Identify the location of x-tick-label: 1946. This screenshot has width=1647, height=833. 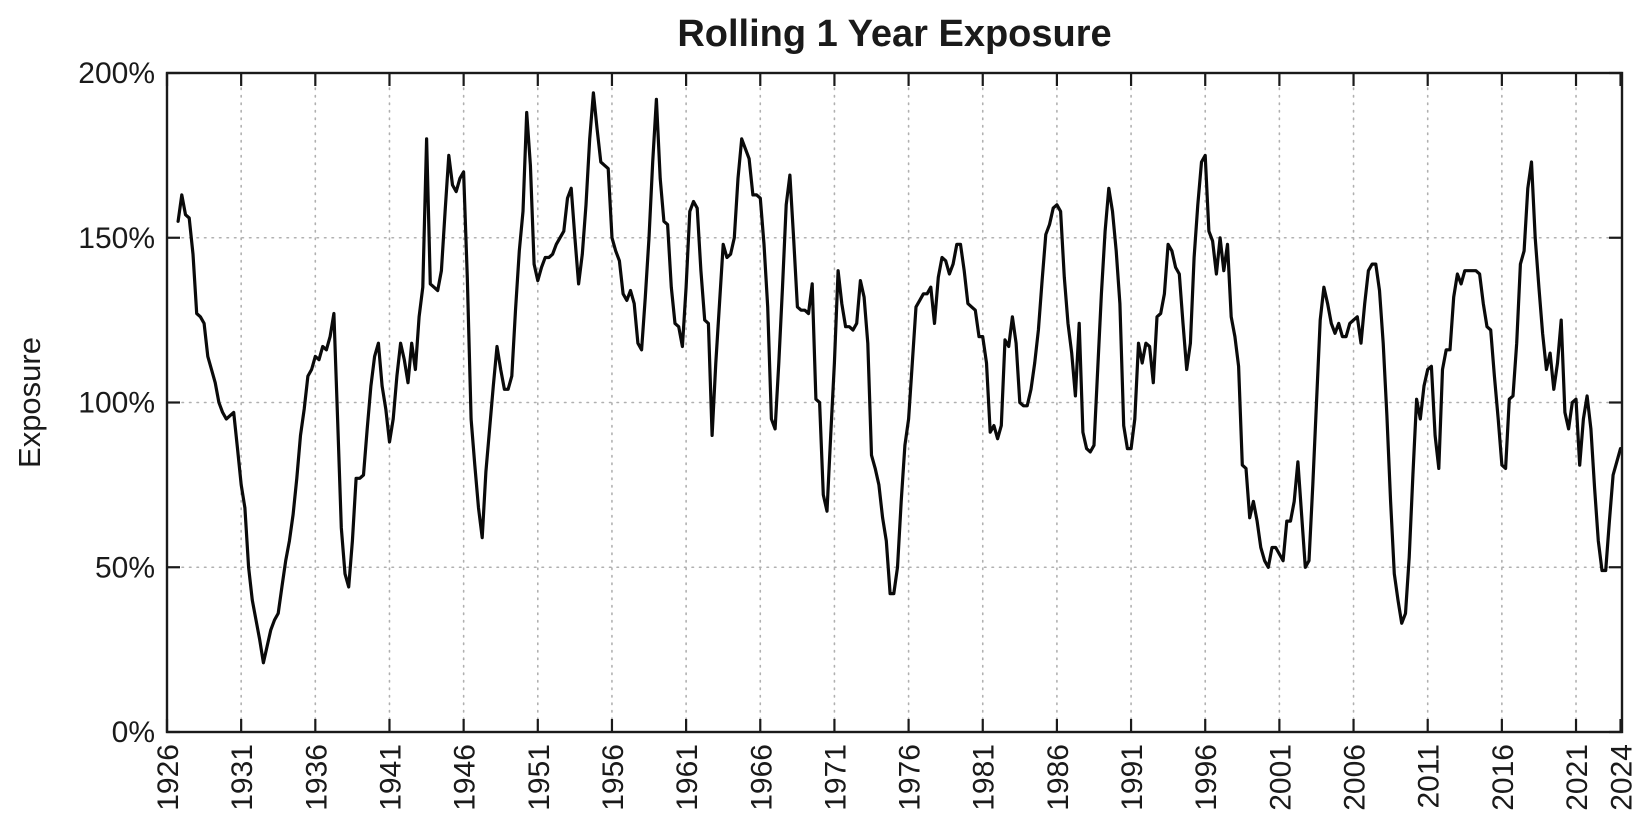
(465, 777).